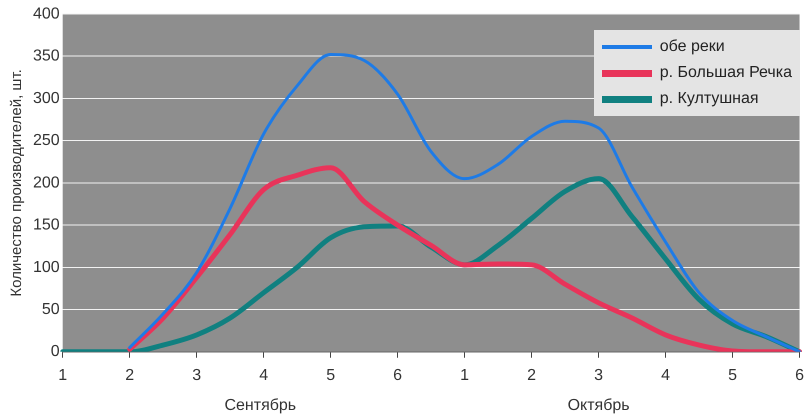 The width and height of the screenshot is (812, 415). I want to click on legend-label: р. Култушная, so click(709, 99).